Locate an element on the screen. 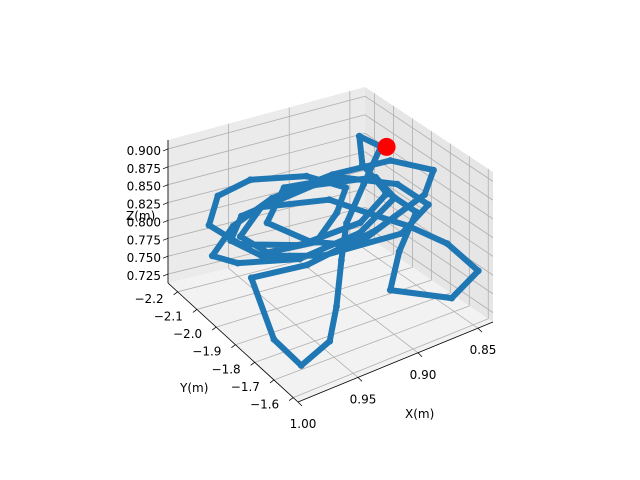 This screenshot has width=640, height=480. x-tick-label: 1.00 is located at coordinates (303, 424).